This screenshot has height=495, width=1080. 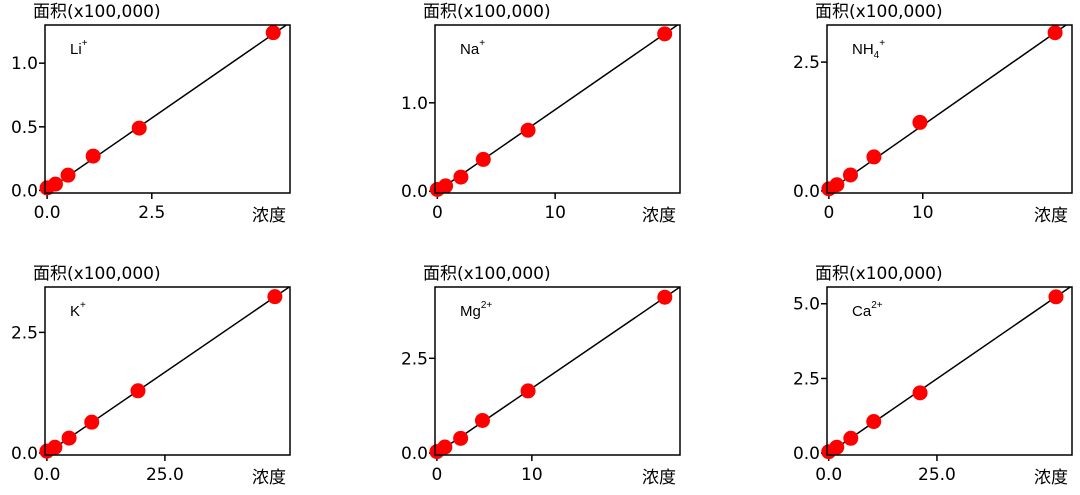 I want to click on ion-base: Ca, so click(x=862, y=311).